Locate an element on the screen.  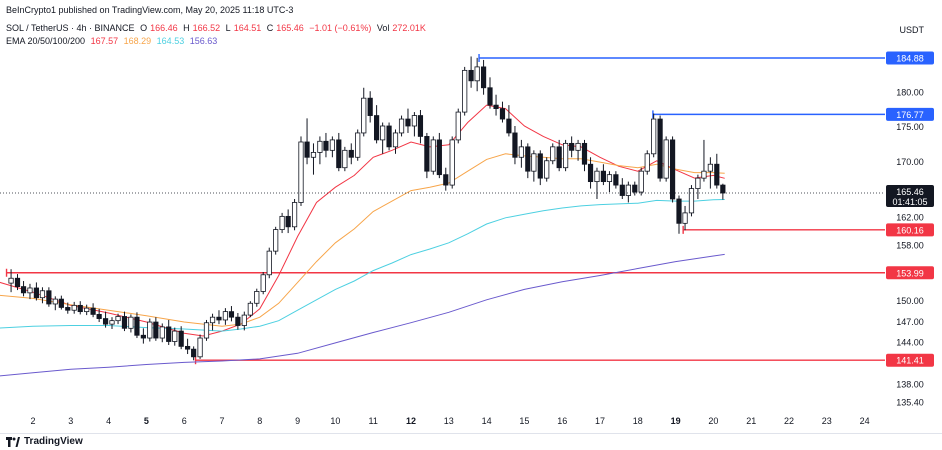
x-tick-label: 12 is located at coordinates (411, 421).